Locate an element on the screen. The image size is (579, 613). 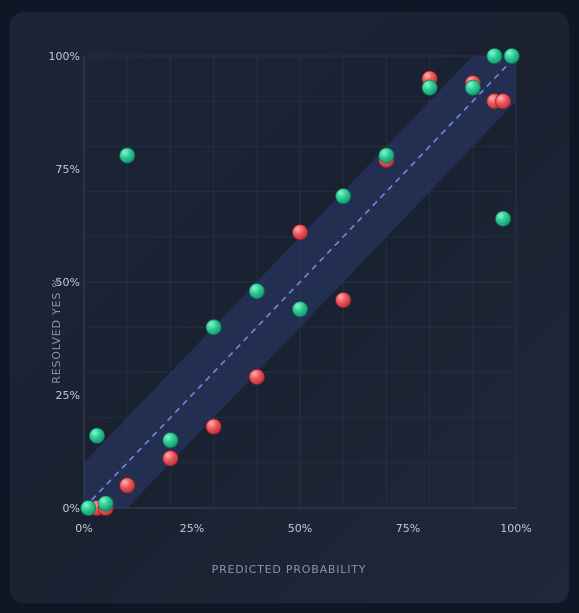
x-tick-label: 75% is located at coordinates (408, 528).